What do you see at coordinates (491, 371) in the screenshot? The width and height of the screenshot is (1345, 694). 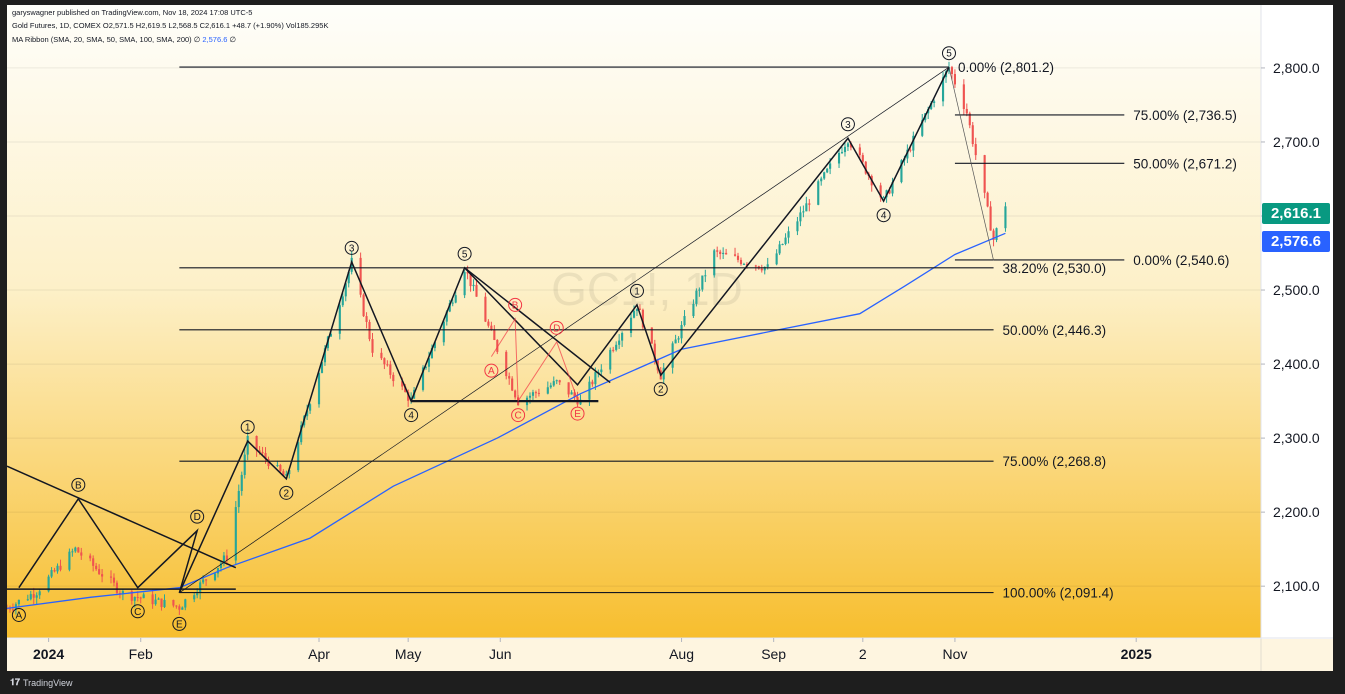 I see `red-wave-label-text: A` at bounding box center [491, 371].